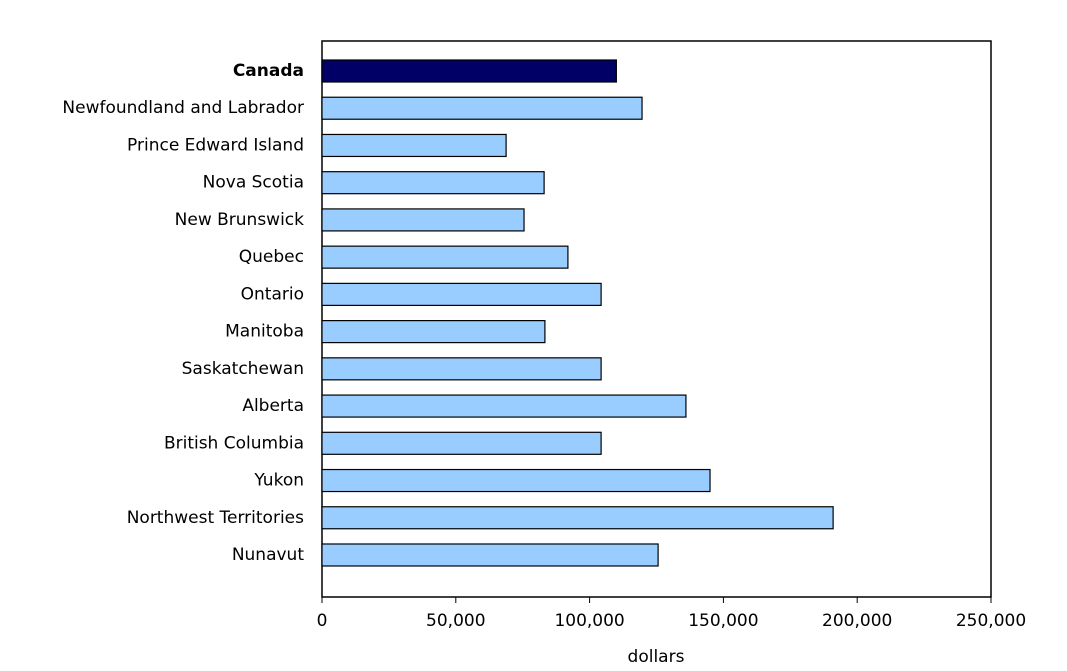 This screenshot has height=671, width=1067. What do you see at coordinates (268, 555) in the screenshot?
I see `y-tick-label: Nunavut` at bounding box center [268, 555].